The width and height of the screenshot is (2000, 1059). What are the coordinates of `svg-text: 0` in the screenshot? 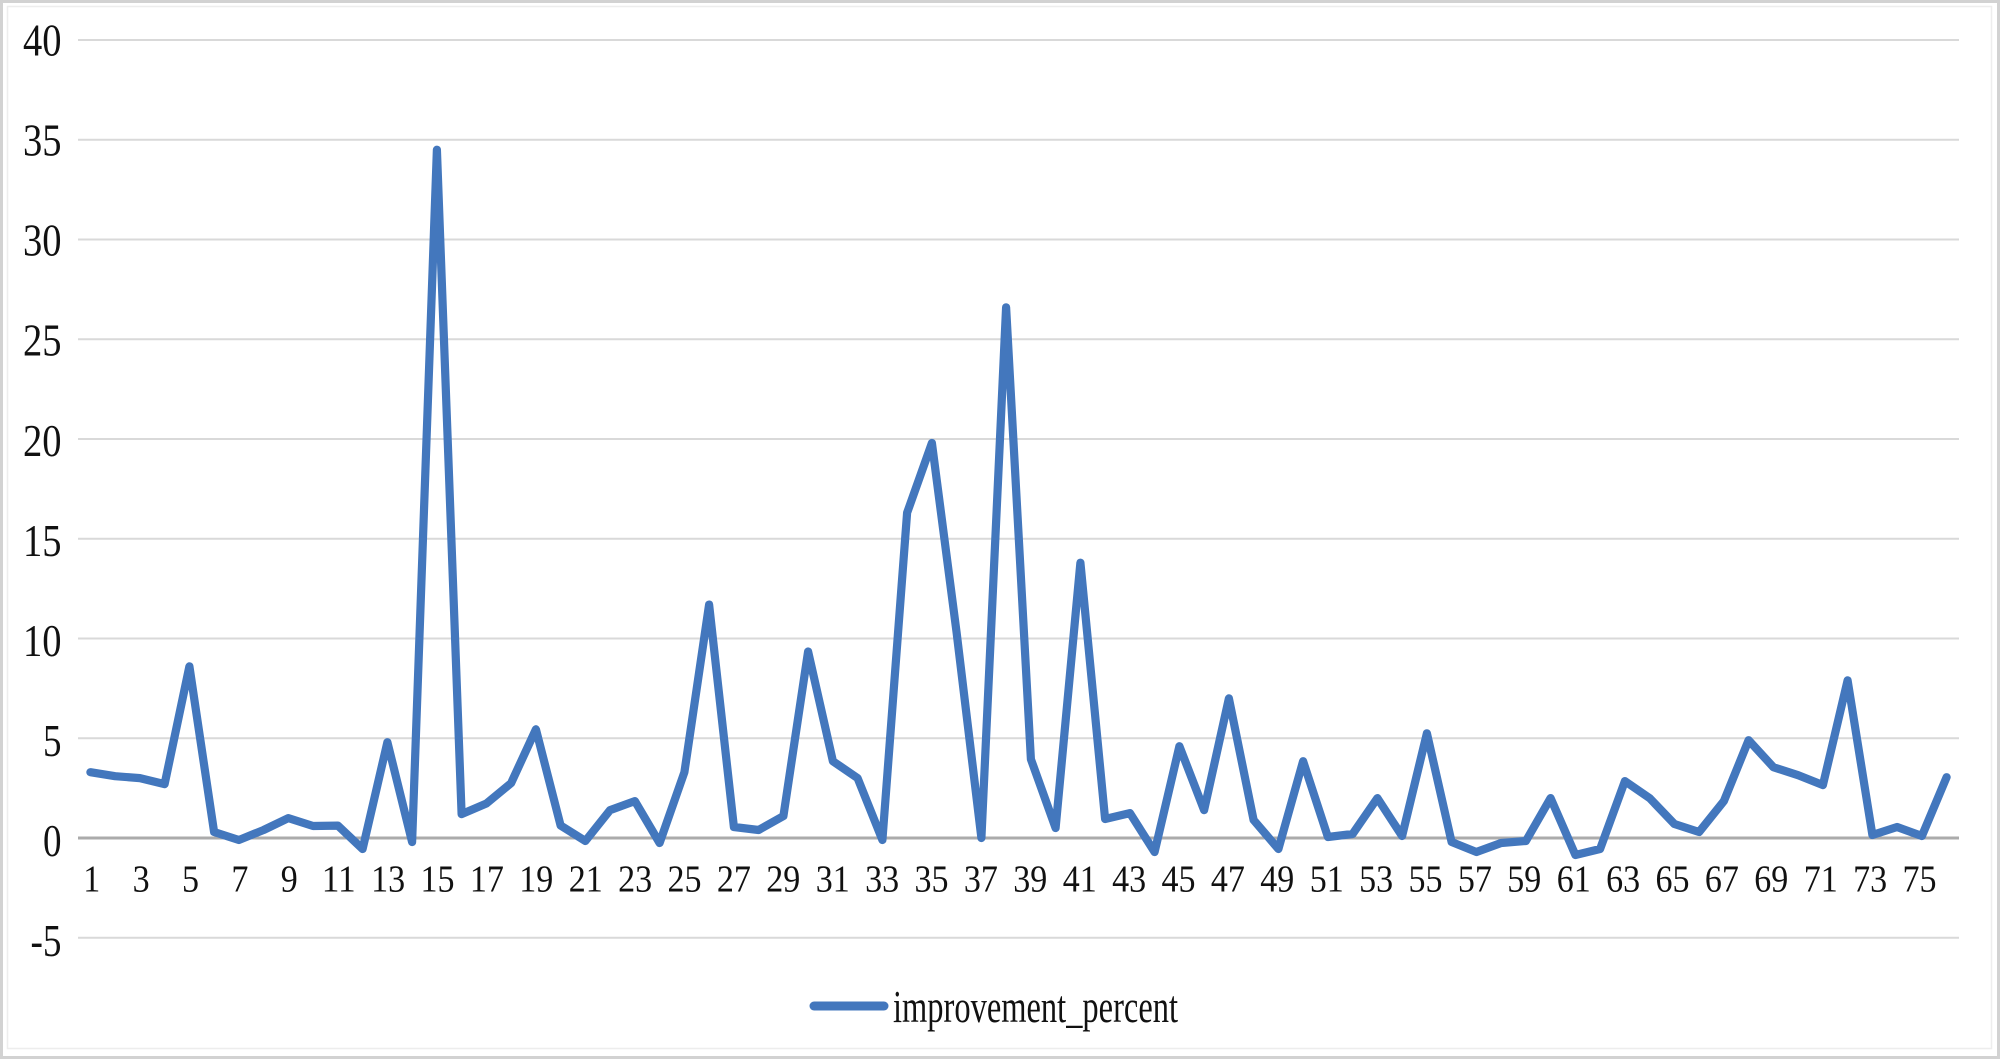 It's located at (52, 840).